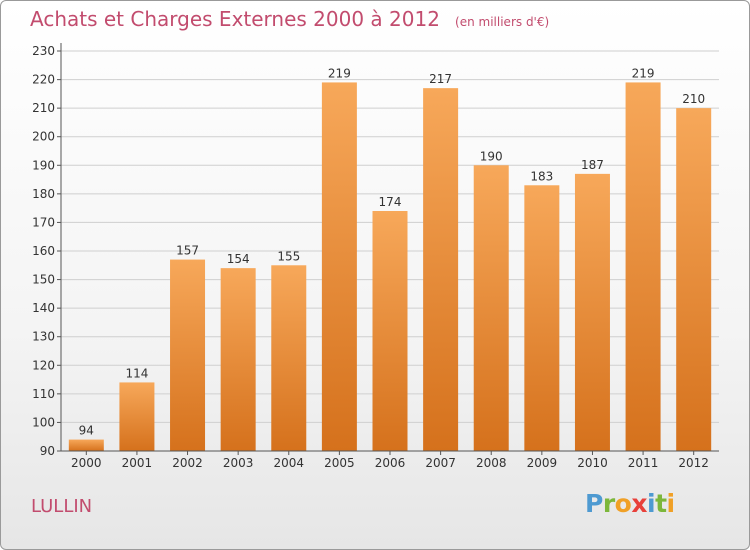 The image size is (750, 550). What do you see at coordinates (136, 373) in the screenshot?
I see `bar-value-label: 114` at bounding box center [136, 373].